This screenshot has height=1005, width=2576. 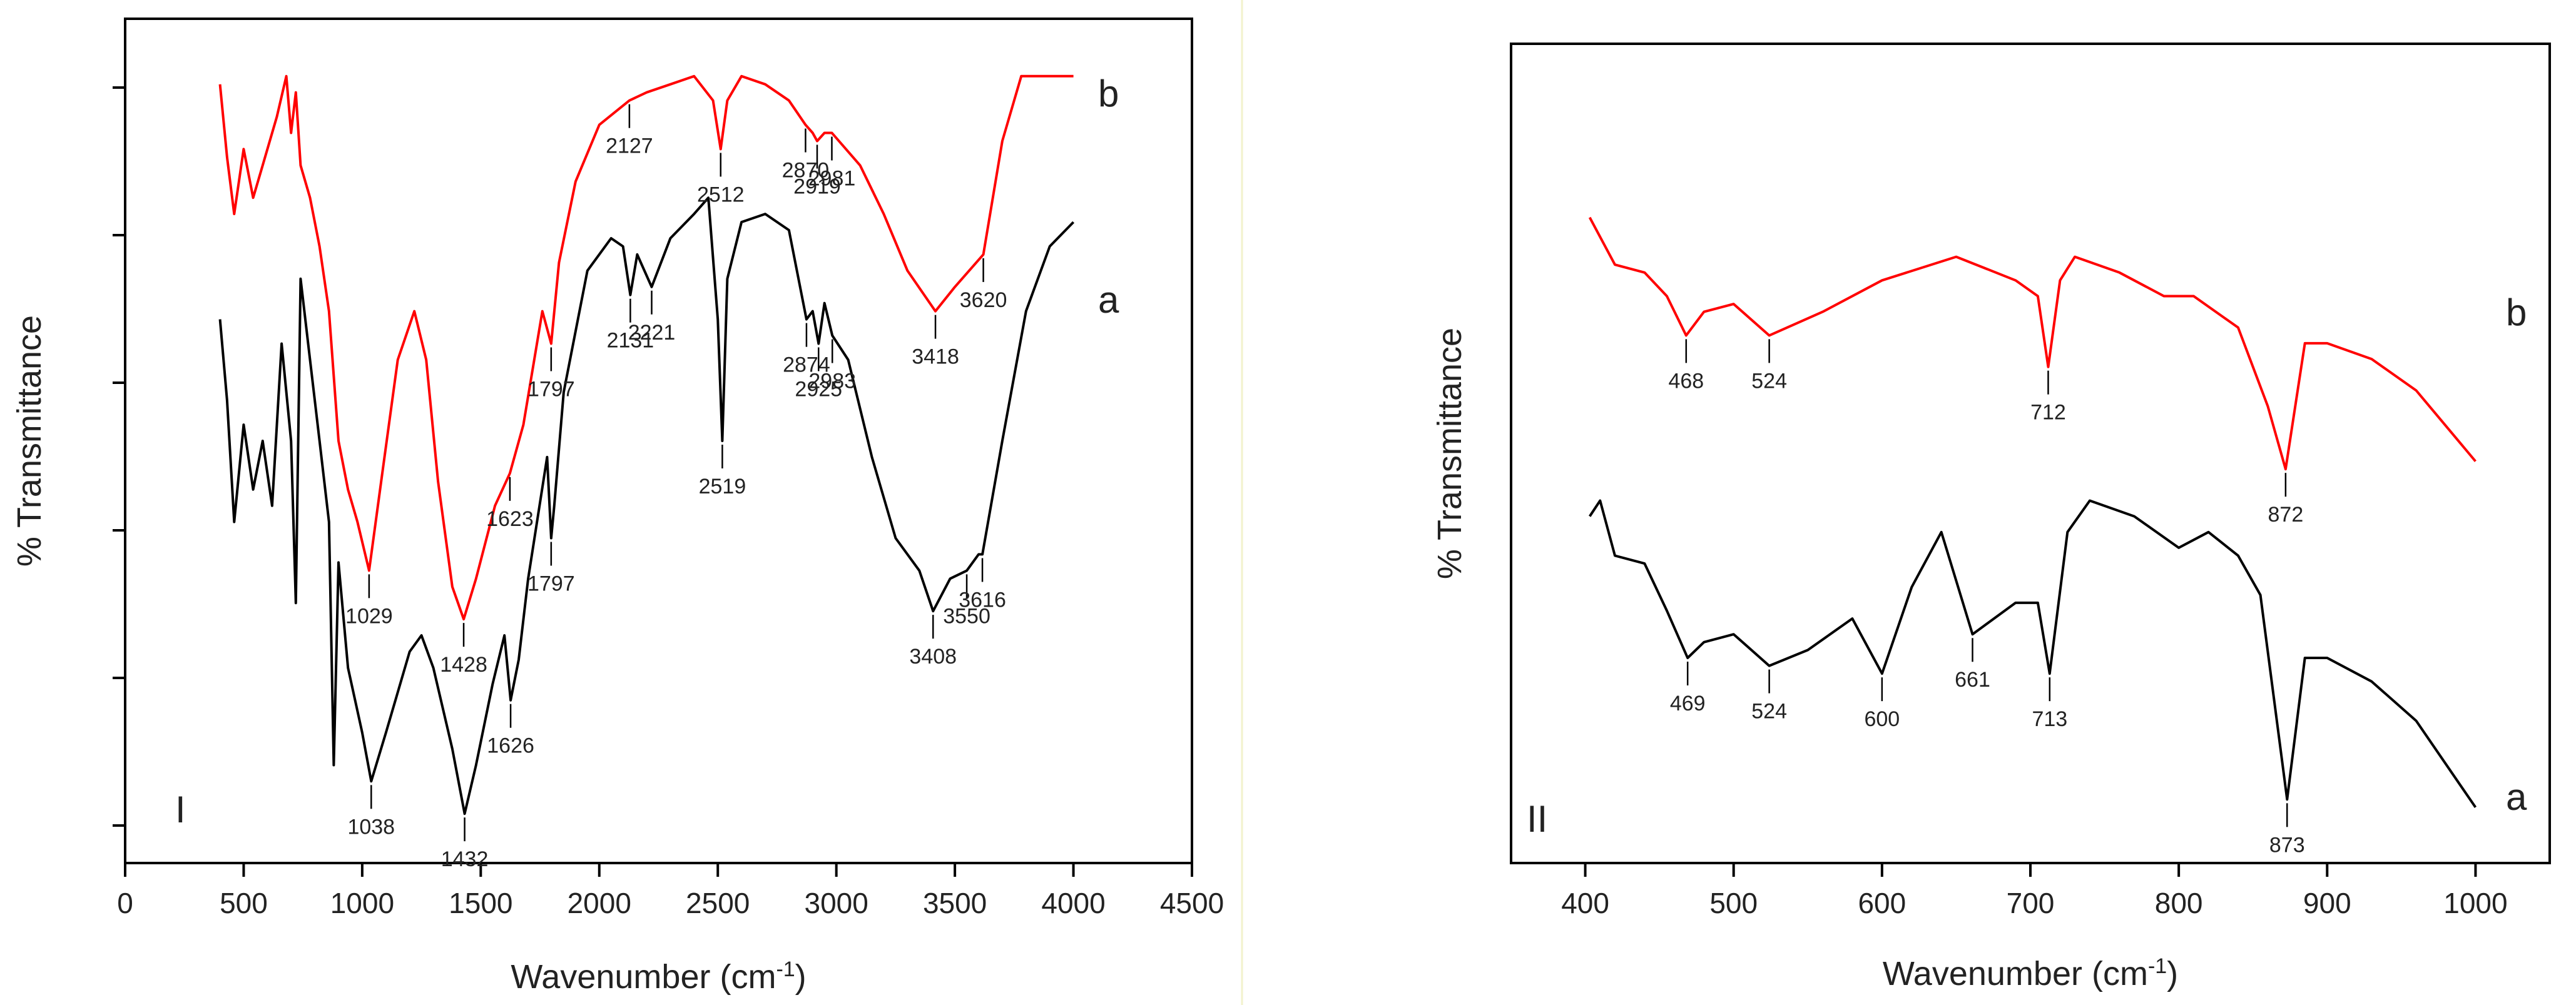 What do you see at coordinates (2287, 845) in the screenshot?
I see `peak-label: 873` at bounding box center [2287, 845].